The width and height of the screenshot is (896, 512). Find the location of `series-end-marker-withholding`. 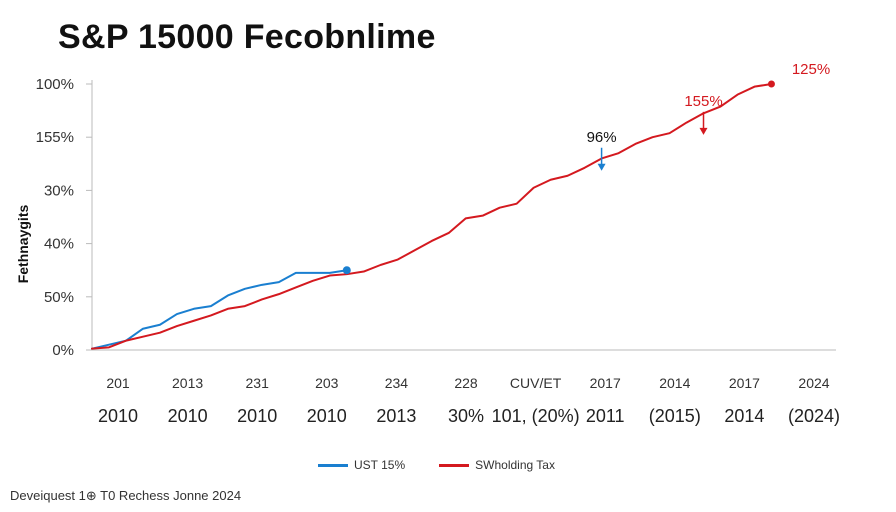

series-end-marker-withholding is located at coordinates (771, 84).